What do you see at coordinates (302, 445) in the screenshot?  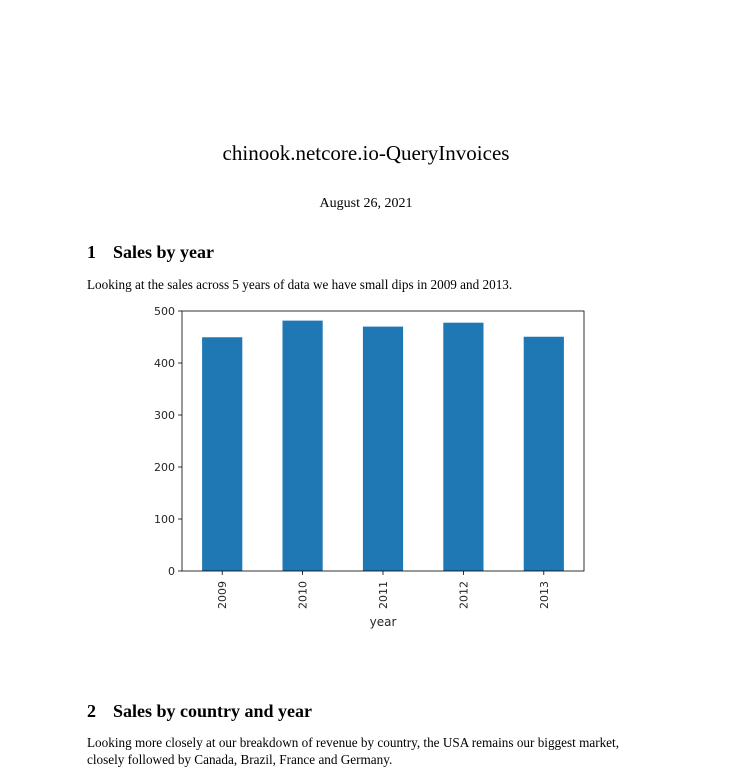 I see `bar-2010` at bounding box center [302, 445].